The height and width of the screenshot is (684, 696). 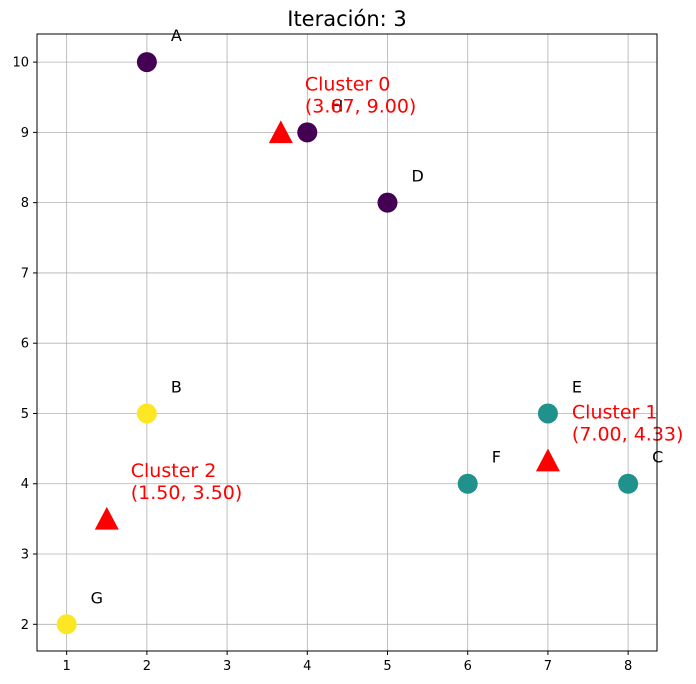 I want to click on x-tick-label: 1, so click(x=67, y=666).